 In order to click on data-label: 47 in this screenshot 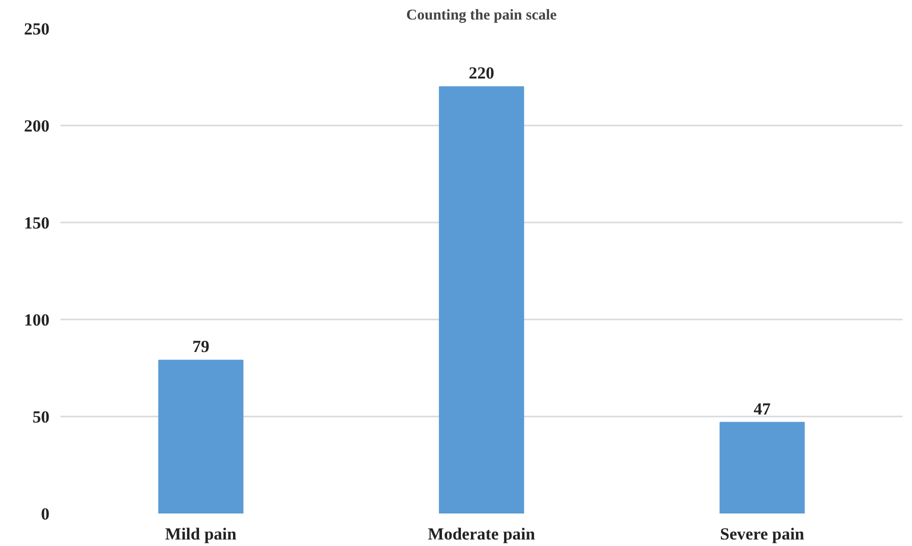, I will do `click(763, 408)`.